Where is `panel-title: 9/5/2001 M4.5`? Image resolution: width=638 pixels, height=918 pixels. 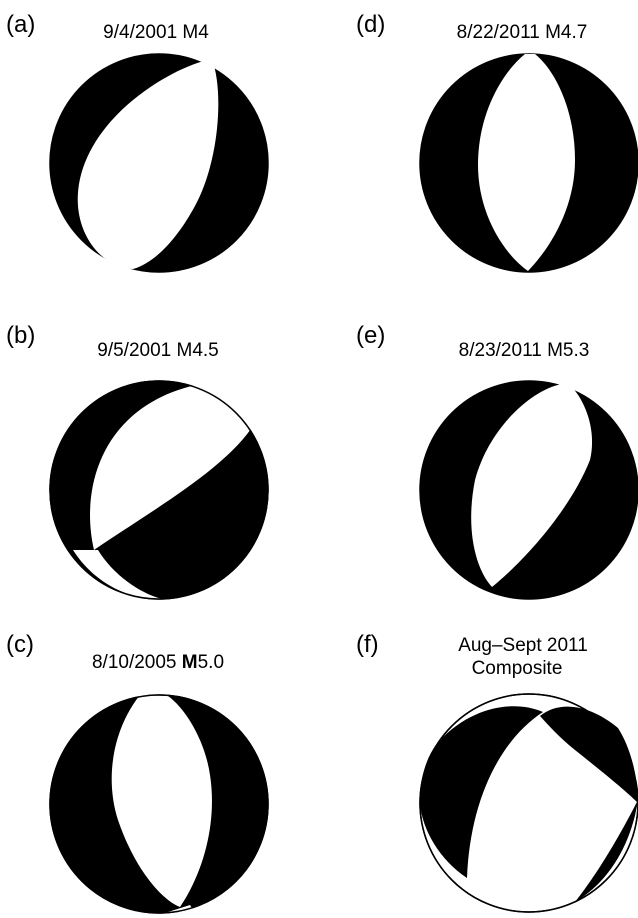
panel-title: 9/5/2001 M4.5 is located at coordinates (157, 350).